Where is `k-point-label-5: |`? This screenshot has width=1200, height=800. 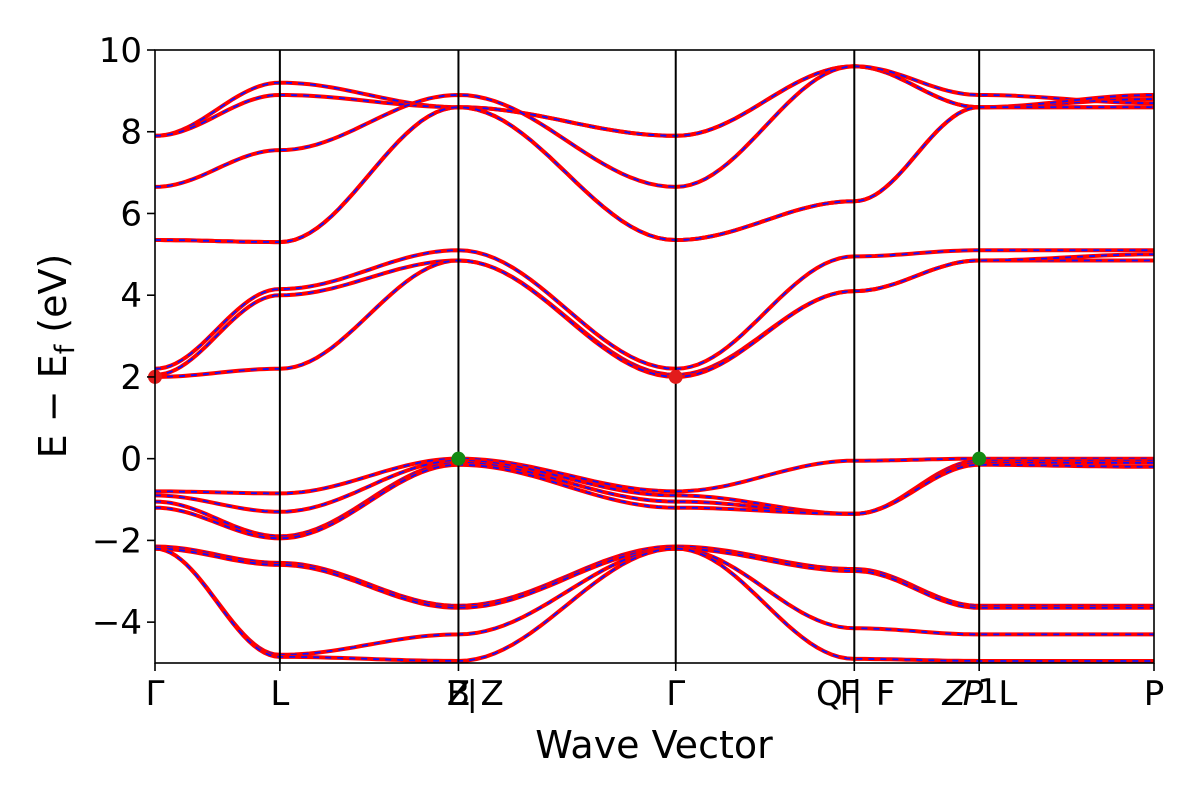 k-point-label-5: | is located at coordinates (471, 694).